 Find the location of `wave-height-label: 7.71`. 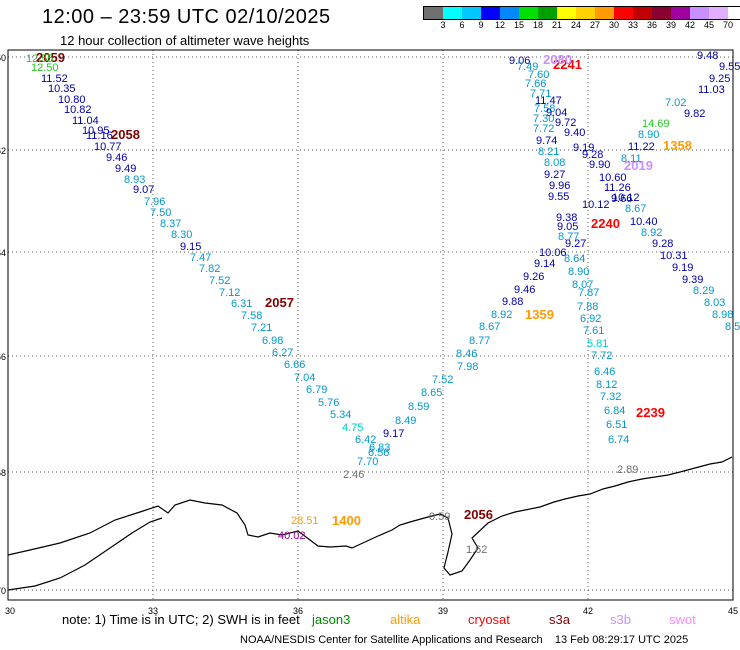

wave-height-label: 7.71 is located at coordinates (540, 94).